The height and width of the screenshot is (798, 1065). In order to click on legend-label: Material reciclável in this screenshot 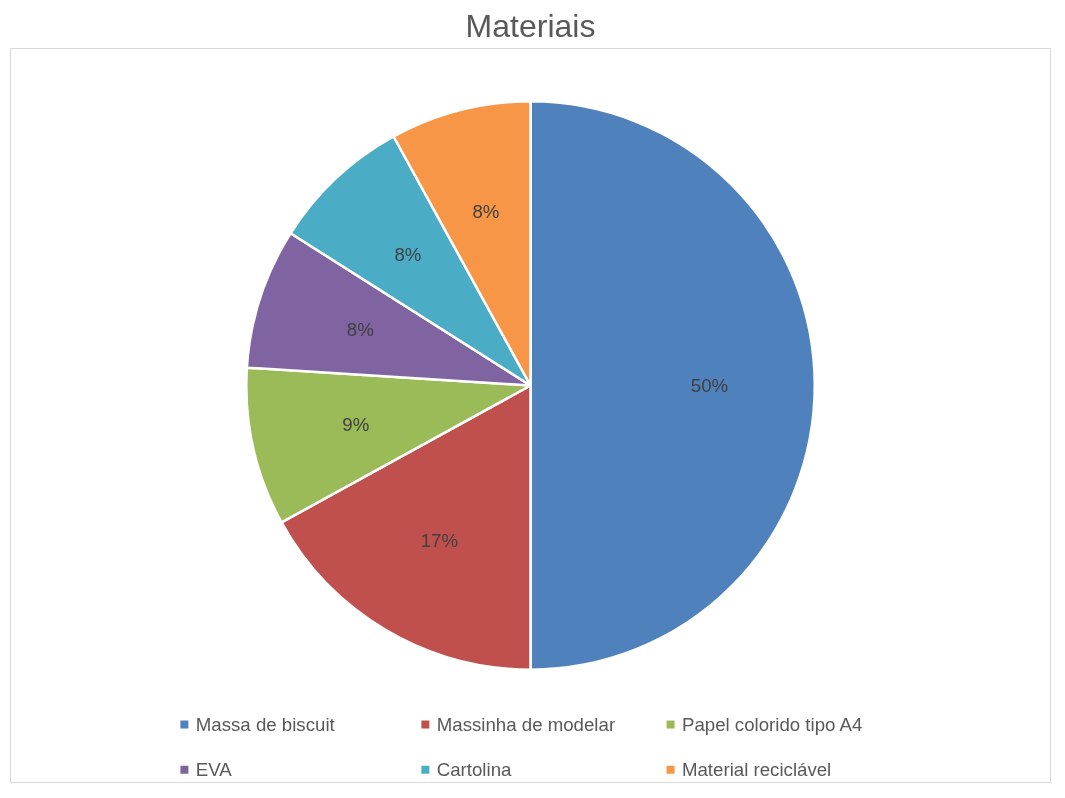, I will do `click(756, 770)`.